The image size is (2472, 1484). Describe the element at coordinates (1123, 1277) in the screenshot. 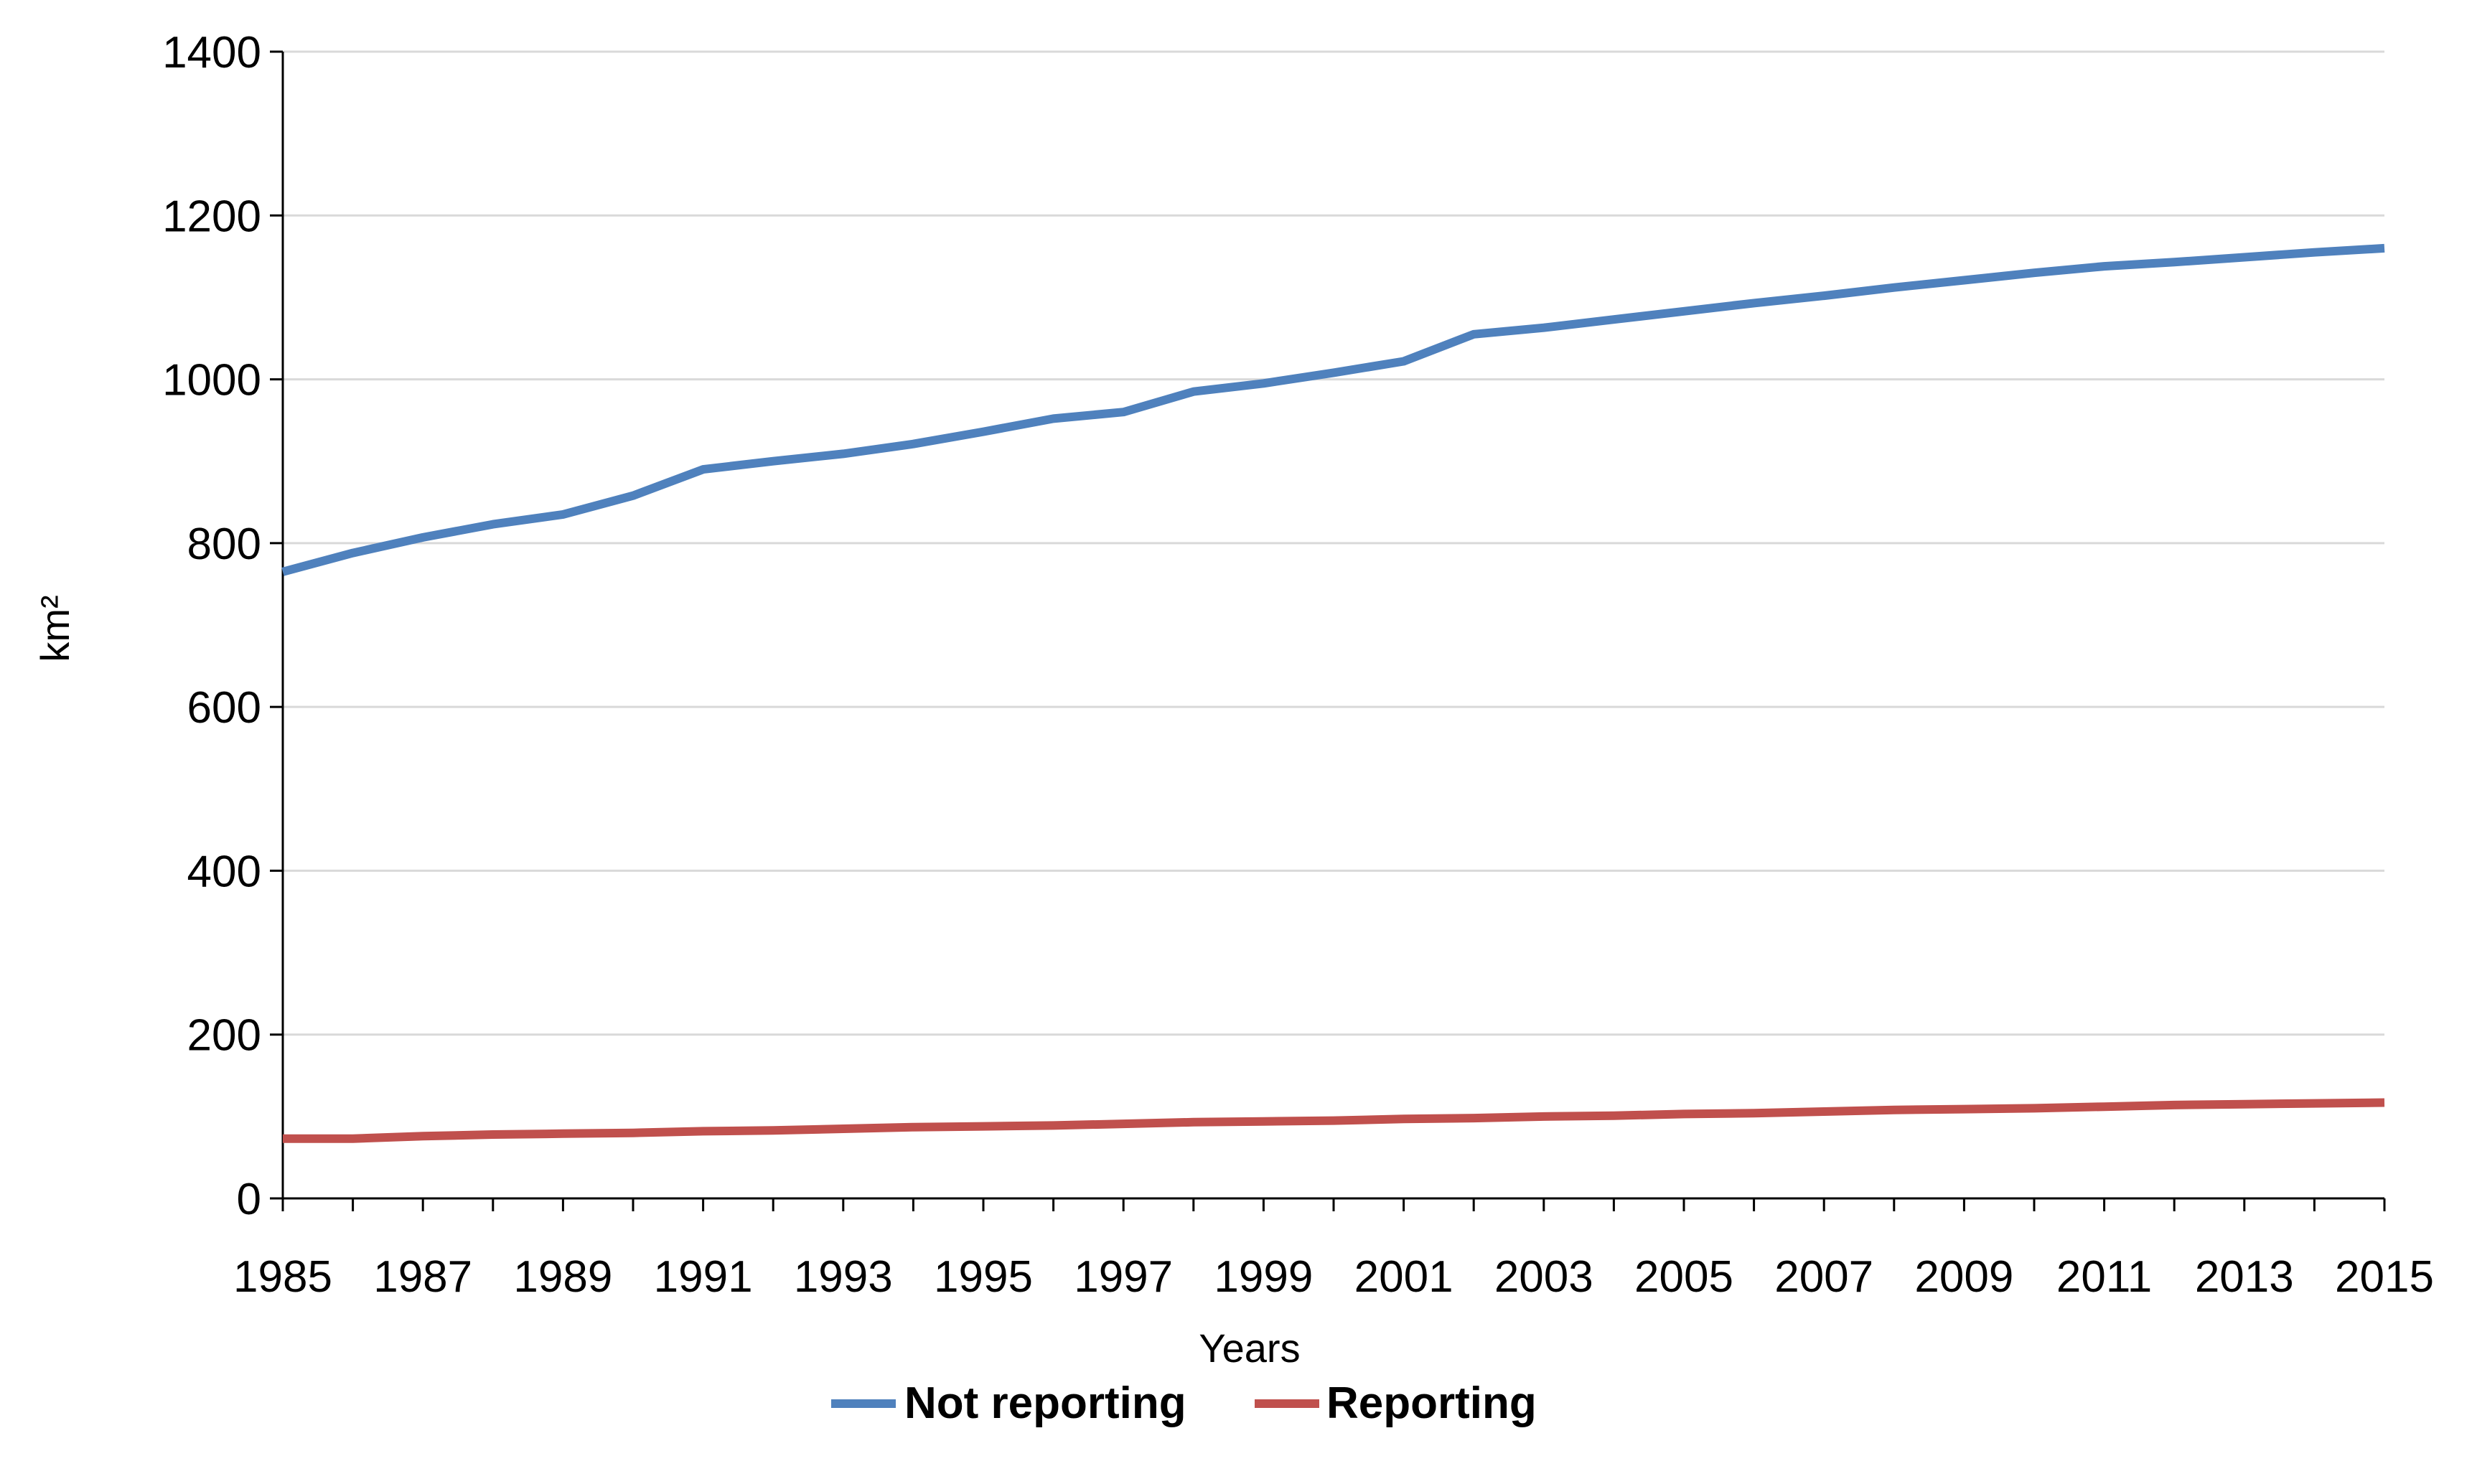

I see `x-tick-label: 1997` at that location.